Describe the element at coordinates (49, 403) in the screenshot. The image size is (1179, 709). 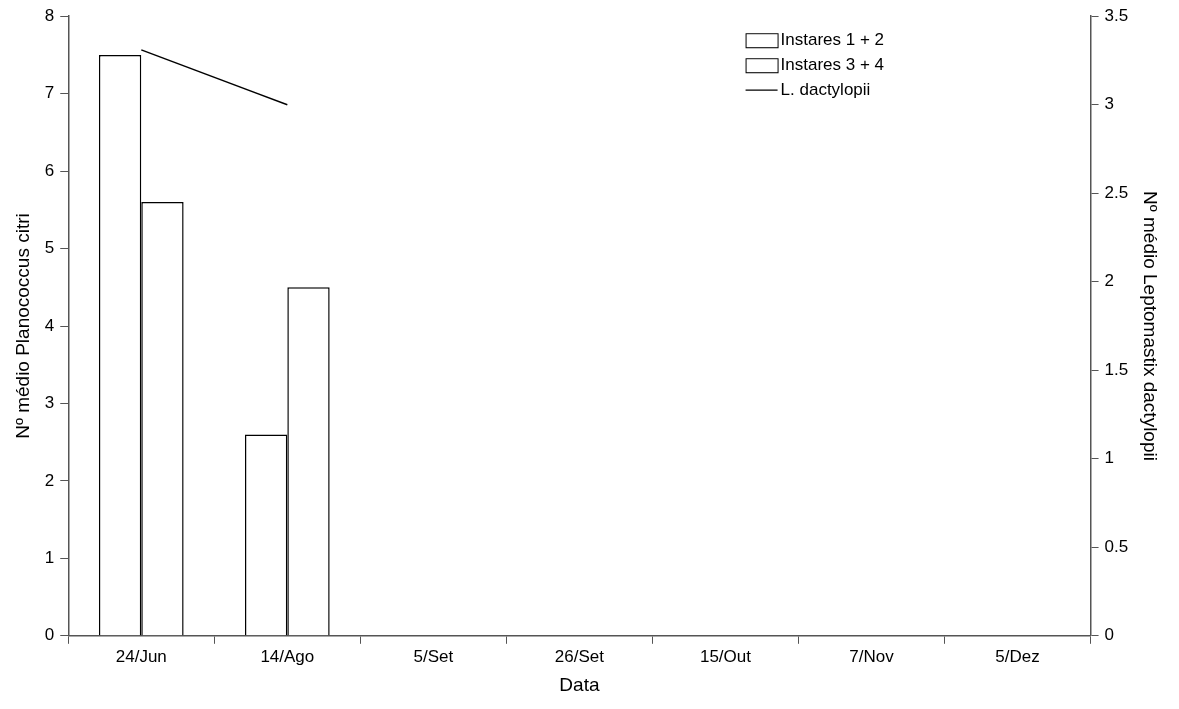
I see `y-tick-label: 3` at that location.